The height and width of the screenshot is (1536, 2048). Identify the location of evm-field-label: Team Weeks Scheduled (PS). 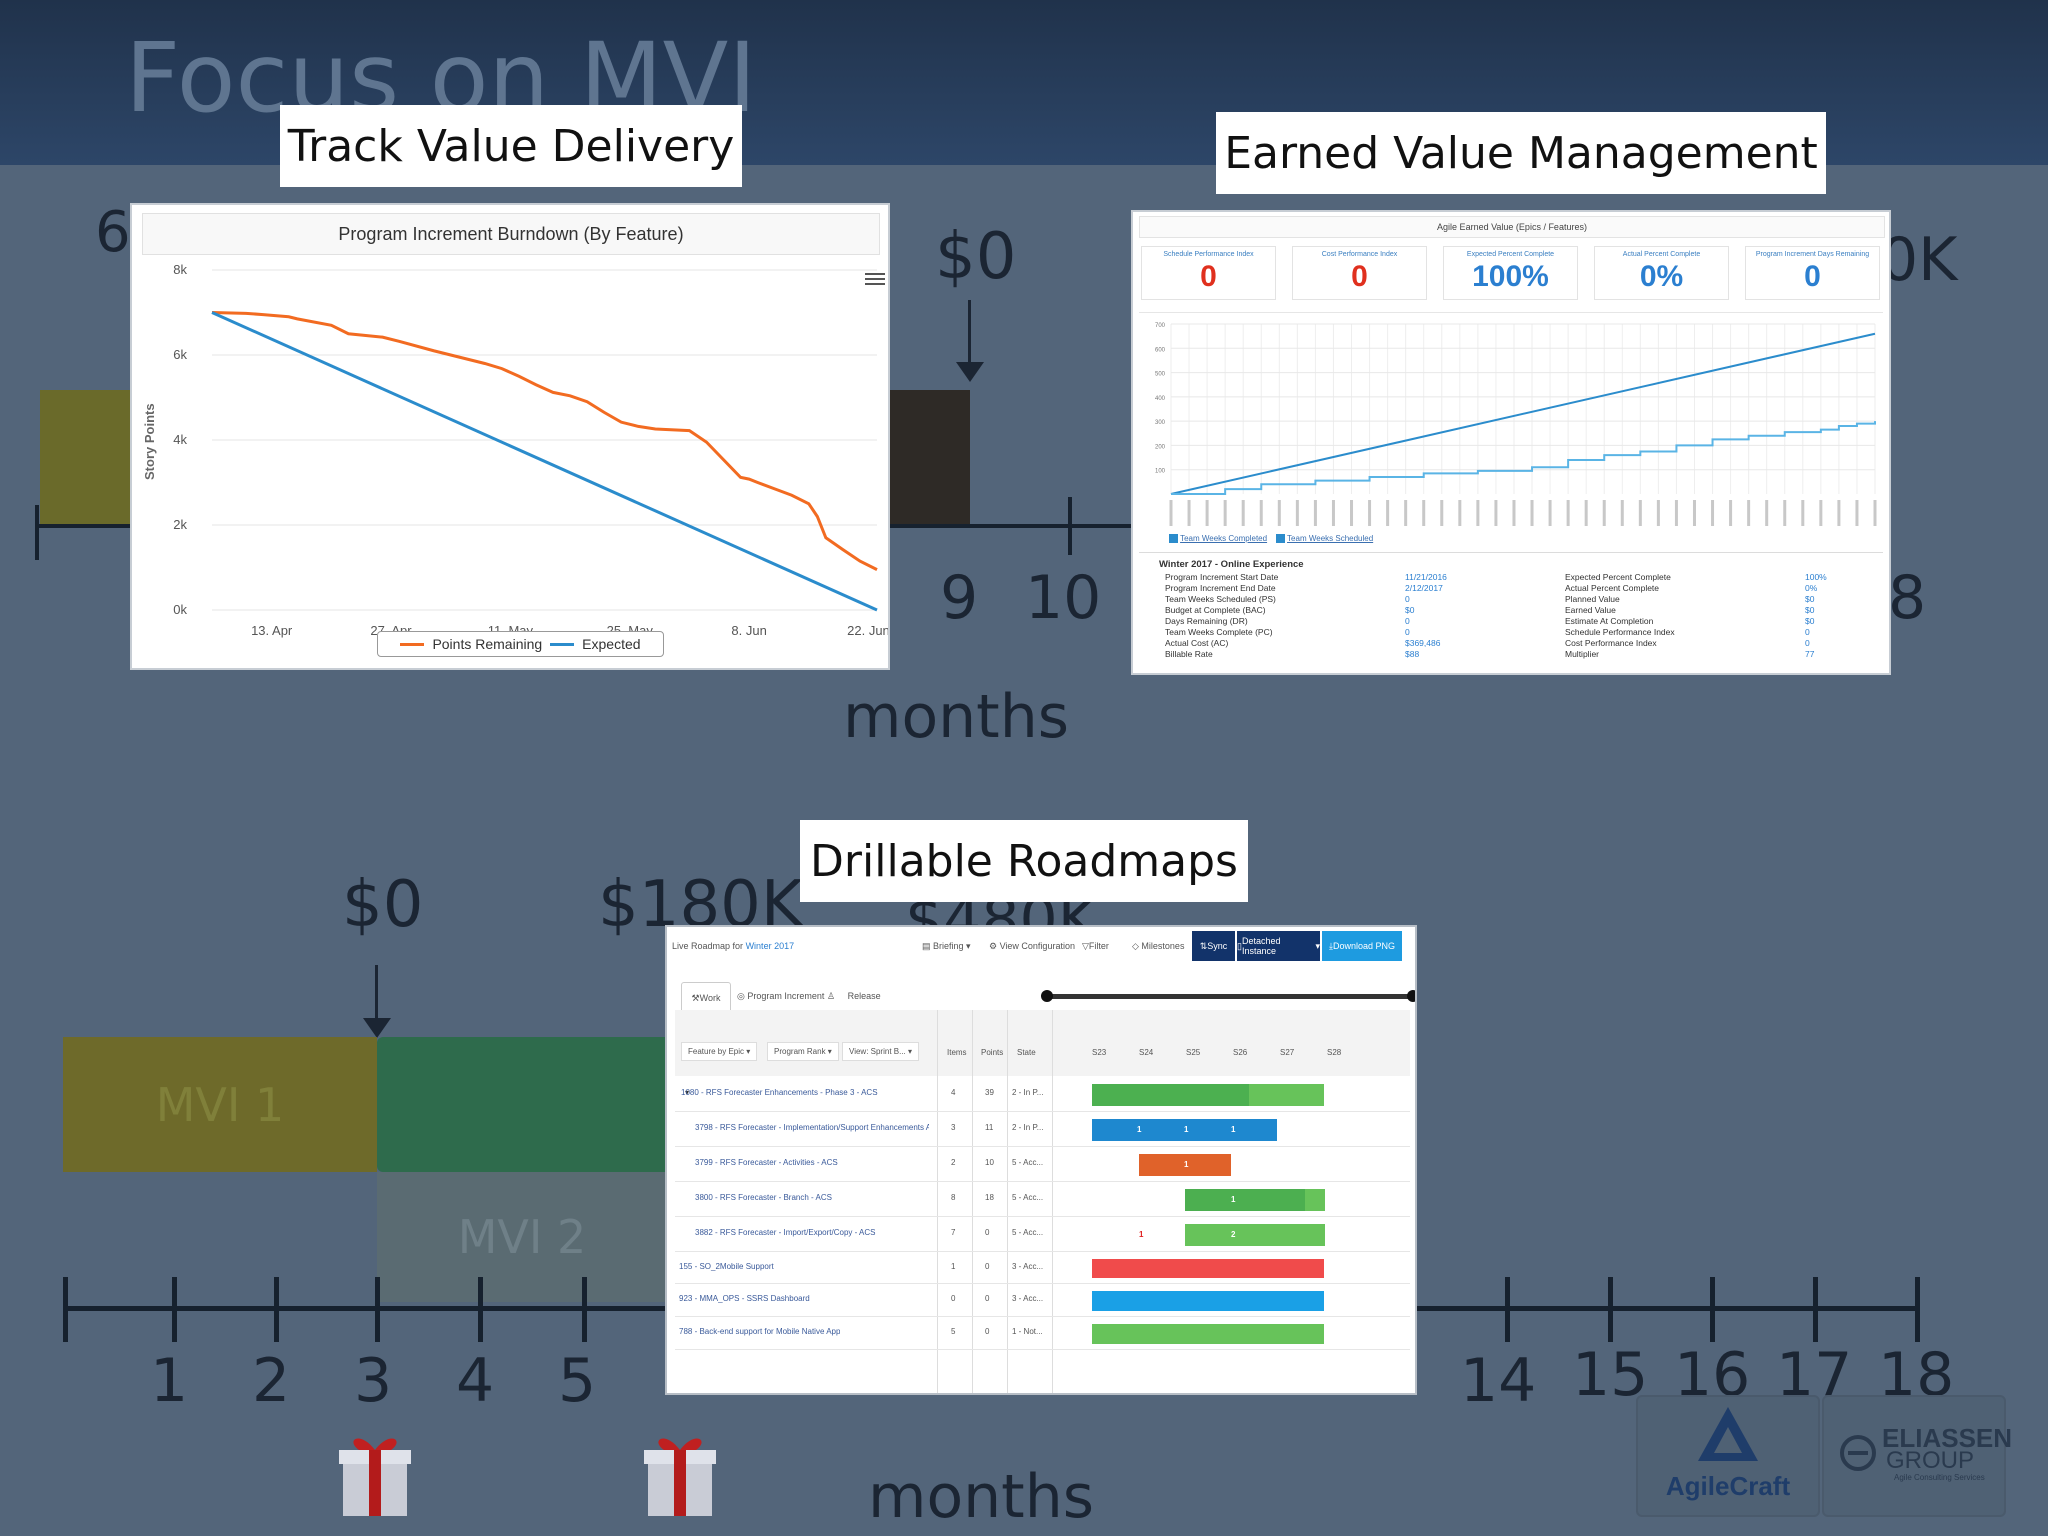
(1220, 599).